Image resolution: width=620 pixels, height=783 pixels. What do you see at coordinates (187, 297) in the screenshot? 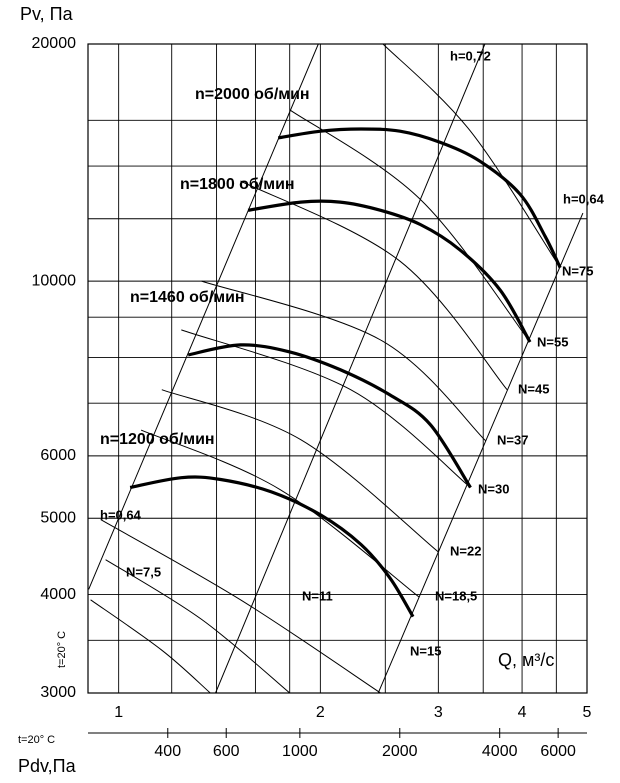
I see `speed-label: n=1460 об/мин` at bounding box center [187, 297].